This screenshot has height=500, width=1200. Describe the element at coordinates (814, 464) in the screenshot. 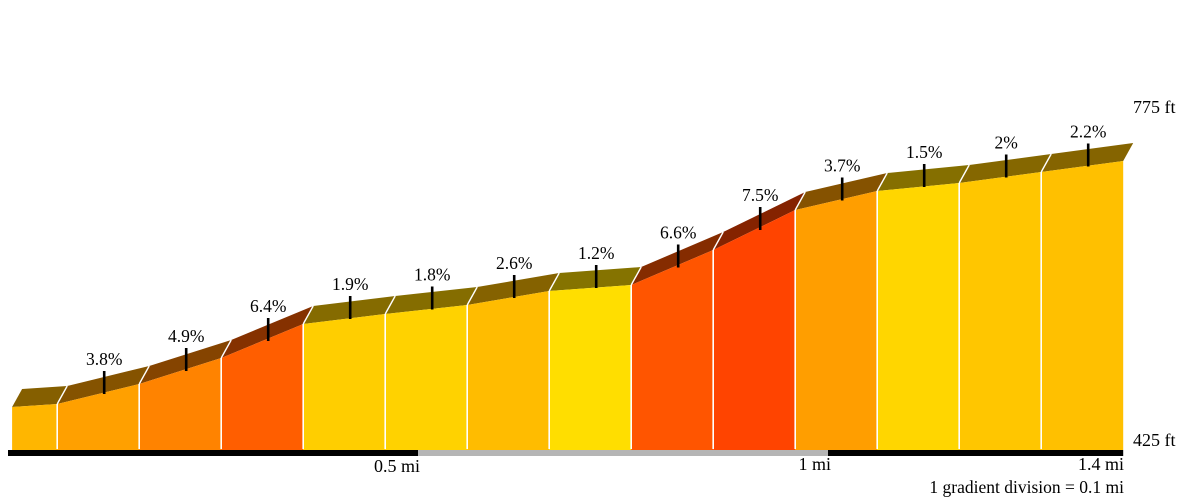

I see `x-axis-label-one-mile: 1 mi` at that location.